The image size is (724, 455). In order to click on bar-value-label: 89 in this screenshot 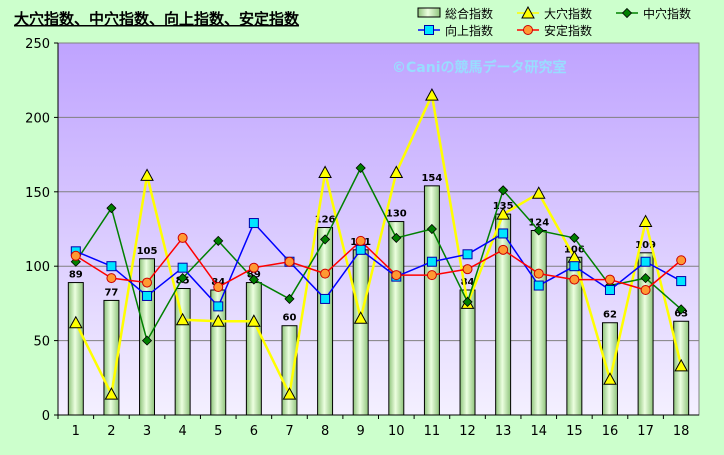, I will do `click(76, 275)`.